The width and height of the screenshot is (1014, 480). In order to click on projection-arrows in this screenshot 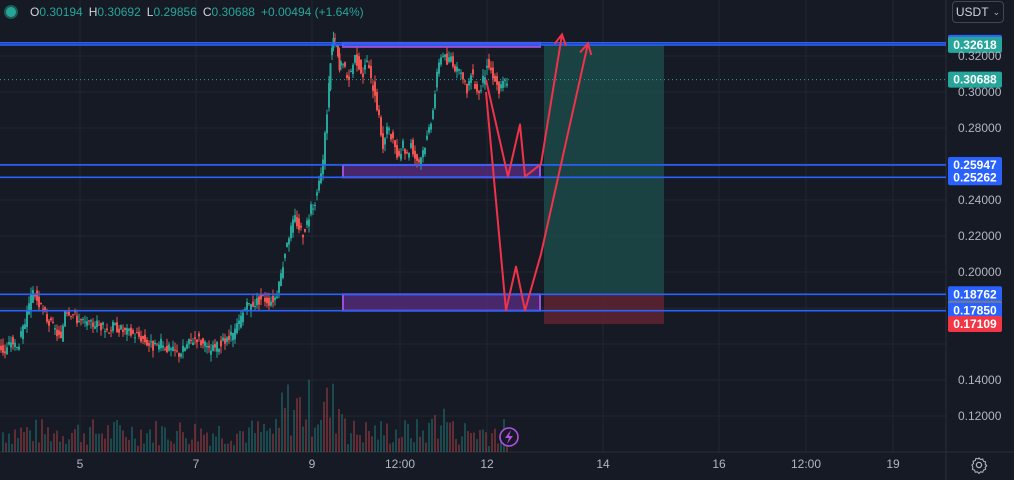, I will do `click(539, 172)`.